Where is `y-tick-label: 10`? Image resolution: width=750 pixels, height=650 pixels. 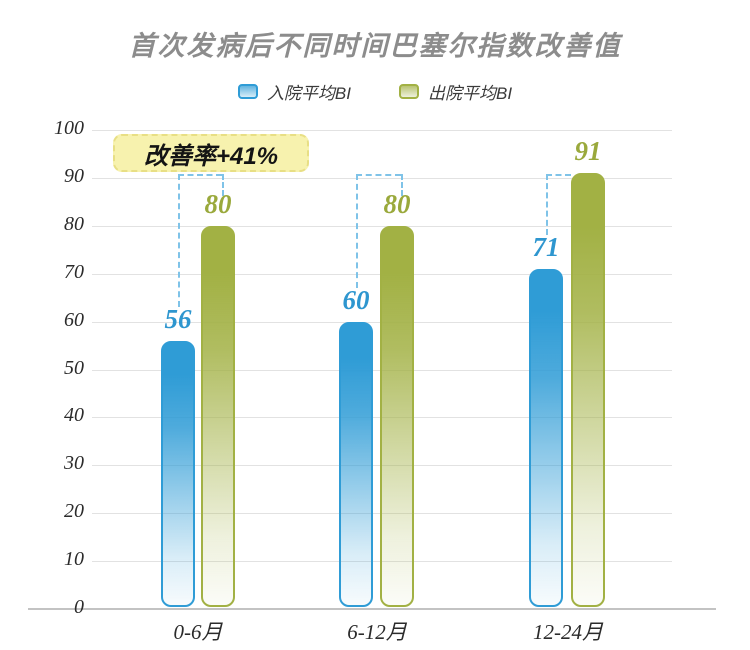 y-tick-label: 10 is located at coordinates (74, 559).